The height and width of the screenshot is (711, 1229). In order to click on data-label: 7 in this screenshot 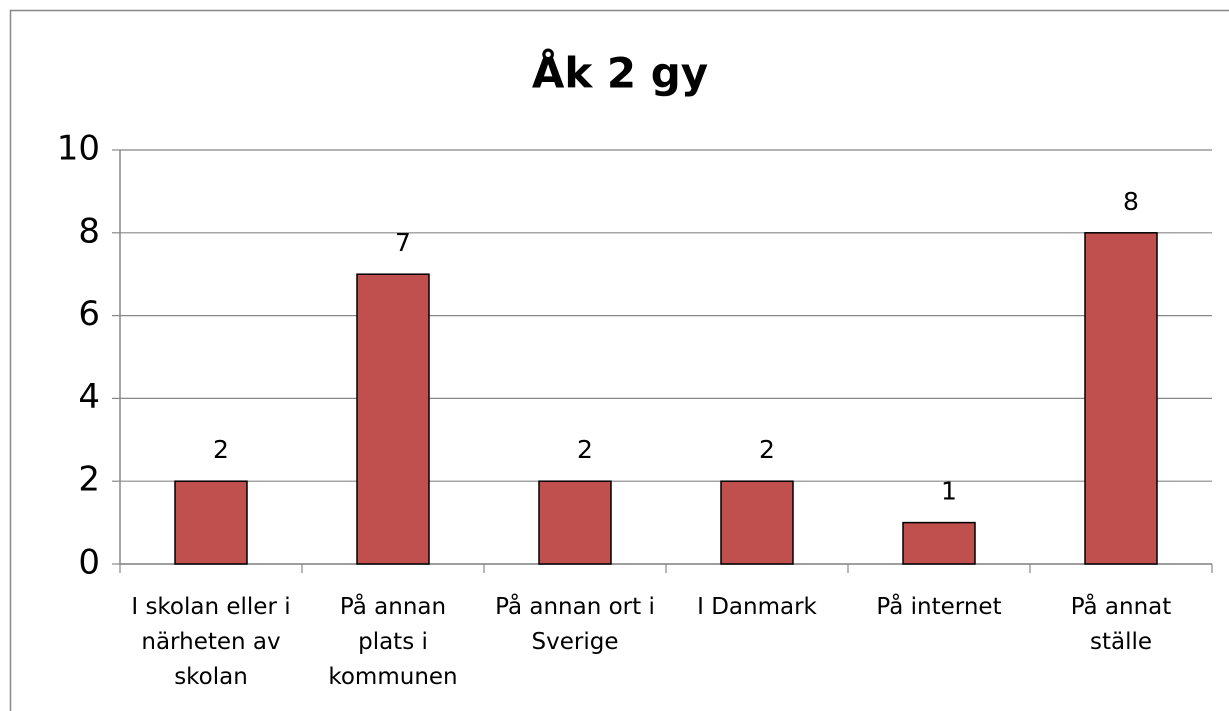, I will do `click(403, 242)`.